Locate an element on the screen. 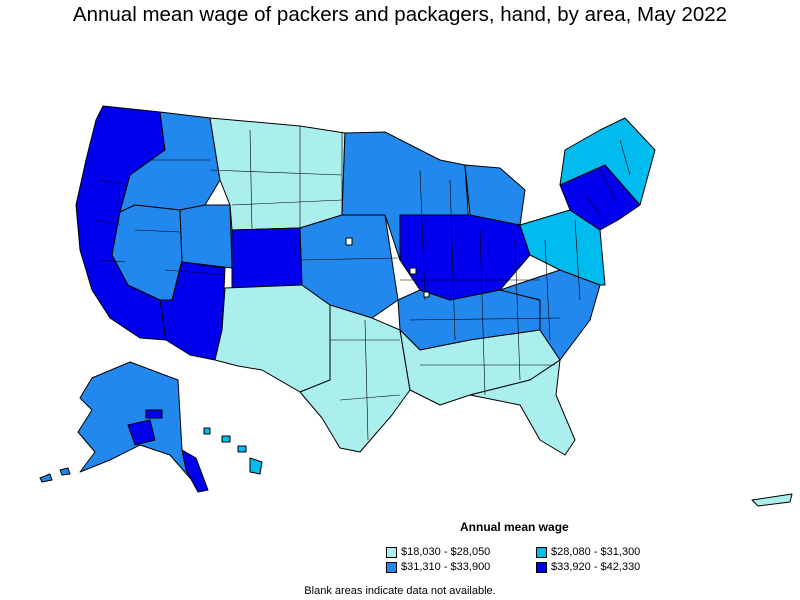 The height and width of the screenshot is (600, 800). region-hawaii-kauai is located at coordinates (207, 431).